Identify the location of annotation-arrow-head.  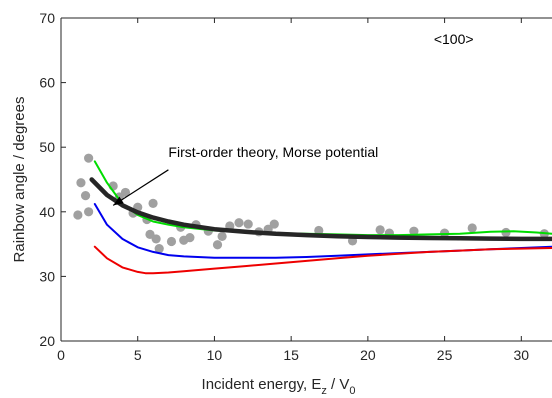
(118, 201).